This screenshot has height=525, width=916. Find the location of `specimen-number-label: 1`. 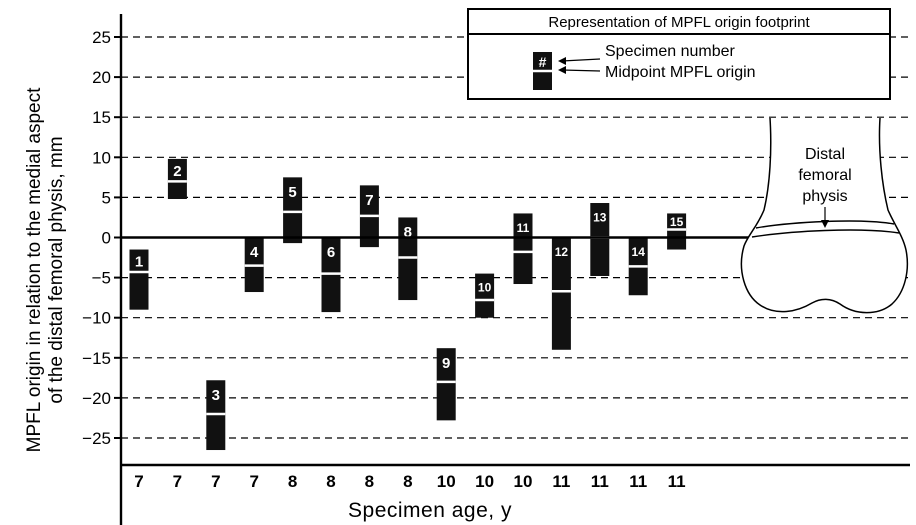

specimen-number-label: 1 is located at coordinates (139, 261).